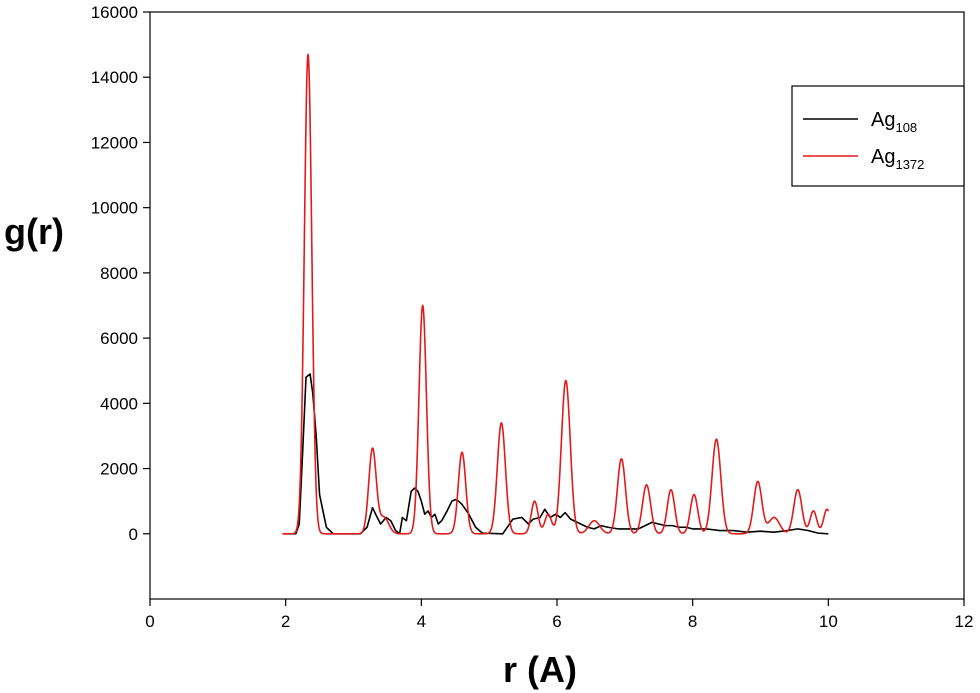 This screenshot has width=980, height=693. Describe the element at coordinates (421, 621) in the screenshot. I see `x-tick-label: 4` at that location.